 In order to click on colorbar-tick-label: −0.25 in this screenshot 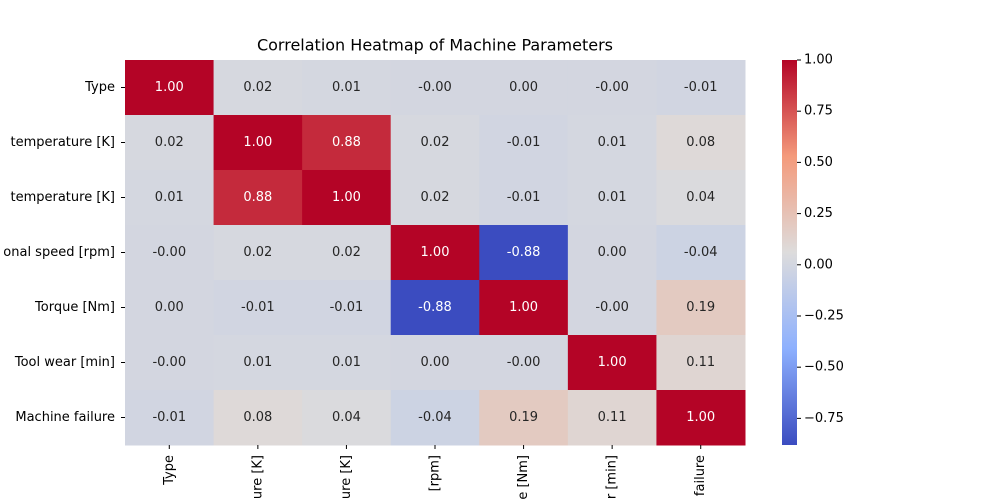, I will do `click(824, 315)`.